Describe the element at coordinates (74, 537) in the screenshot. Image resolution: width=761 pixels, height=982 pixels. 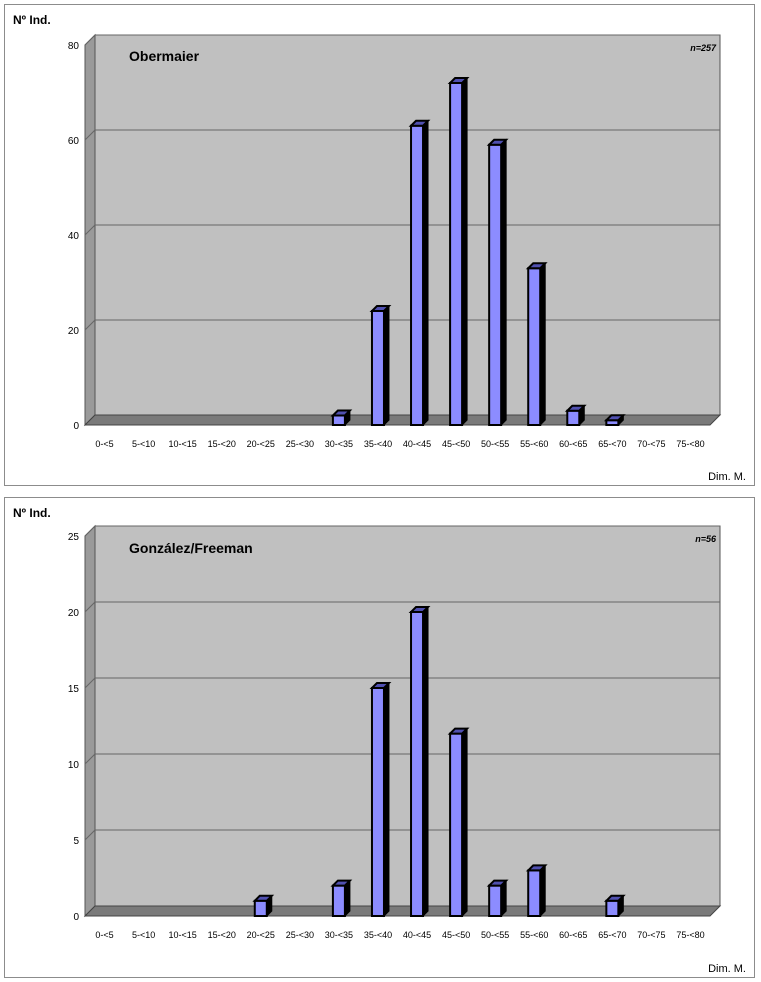
I see `y-tick-label: 25` at that location.